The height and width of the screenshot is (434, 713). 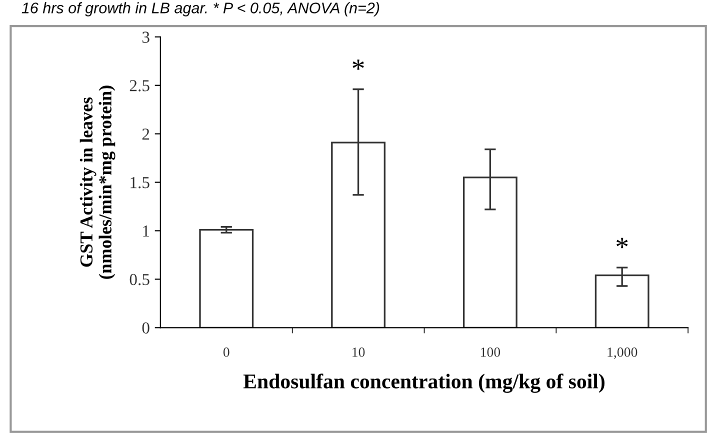 What do you see at coordinates (490, 352) in the screenshot?
I see `x-tick-label: 100` at bounding box center [490, 352].